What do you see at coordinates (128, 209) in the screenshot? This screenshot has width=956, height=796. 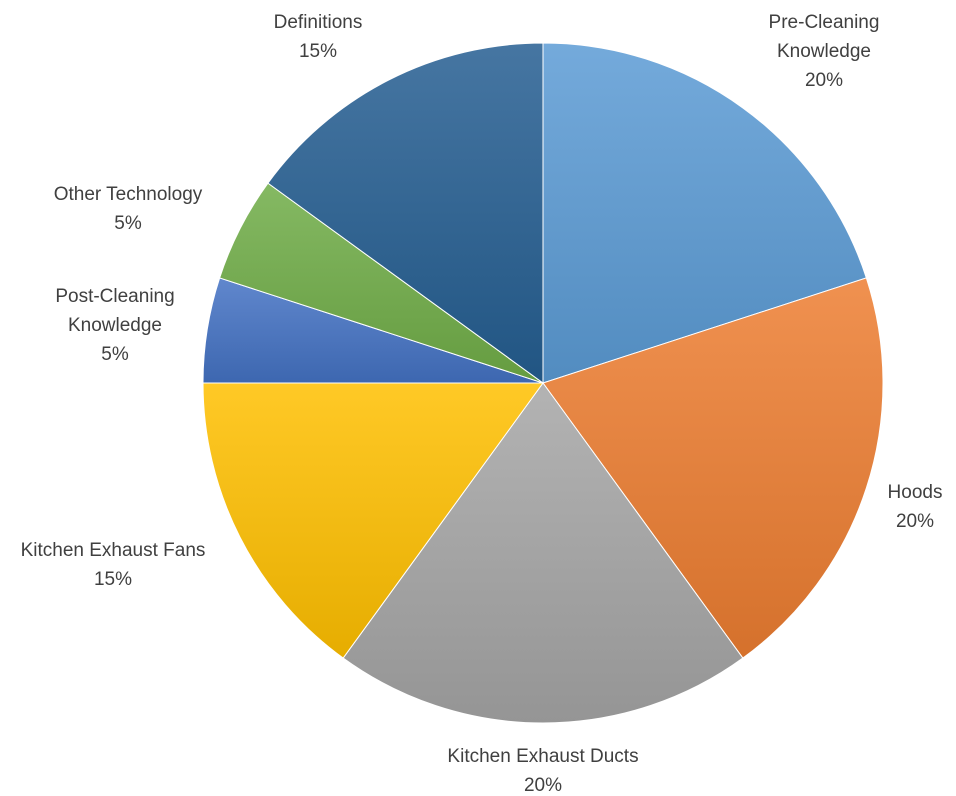 I see `data-label-other-technology: Other Technology 5%` at bounding box center [128, 209].